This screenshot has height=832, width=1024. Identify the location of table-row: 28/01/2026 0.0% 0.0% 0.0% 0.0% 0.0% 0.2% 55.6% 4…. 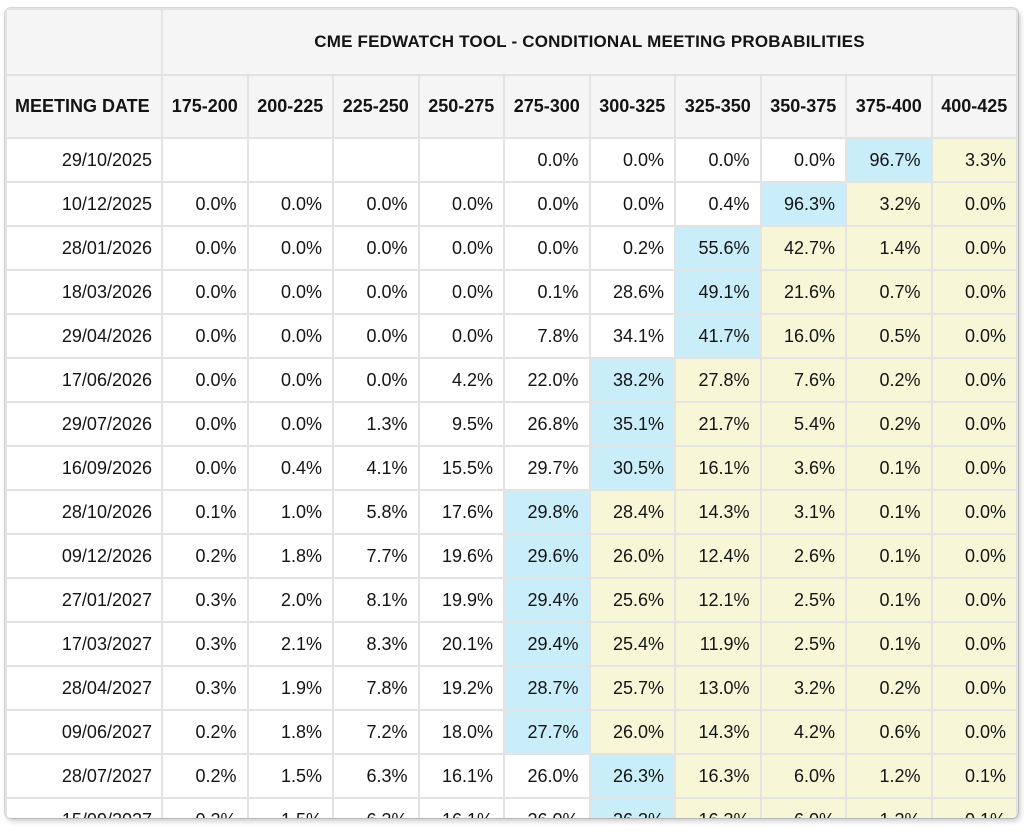
(511, 248).